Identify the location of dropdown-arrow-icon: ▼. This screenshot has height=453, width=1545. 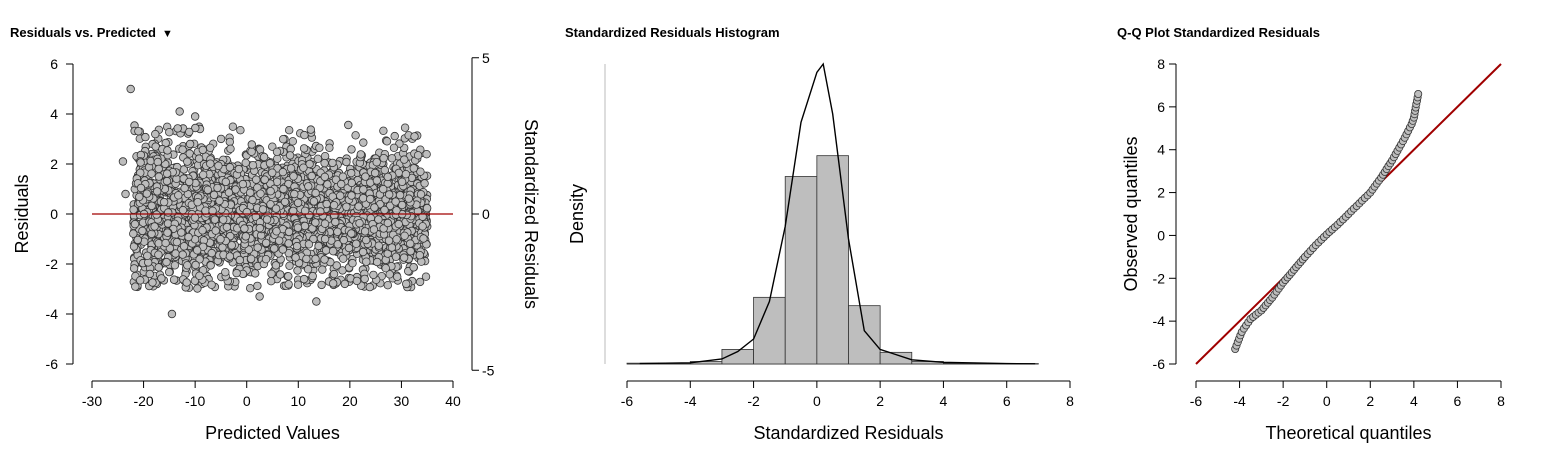
(167, 34).